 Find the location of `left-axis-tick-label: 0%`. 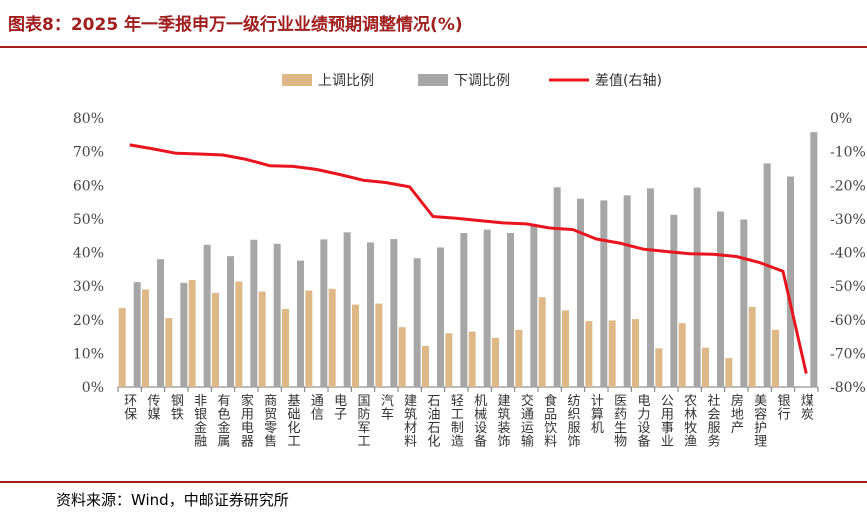

left-axis-tick-label: 0% is located at coordinates (93, 388).